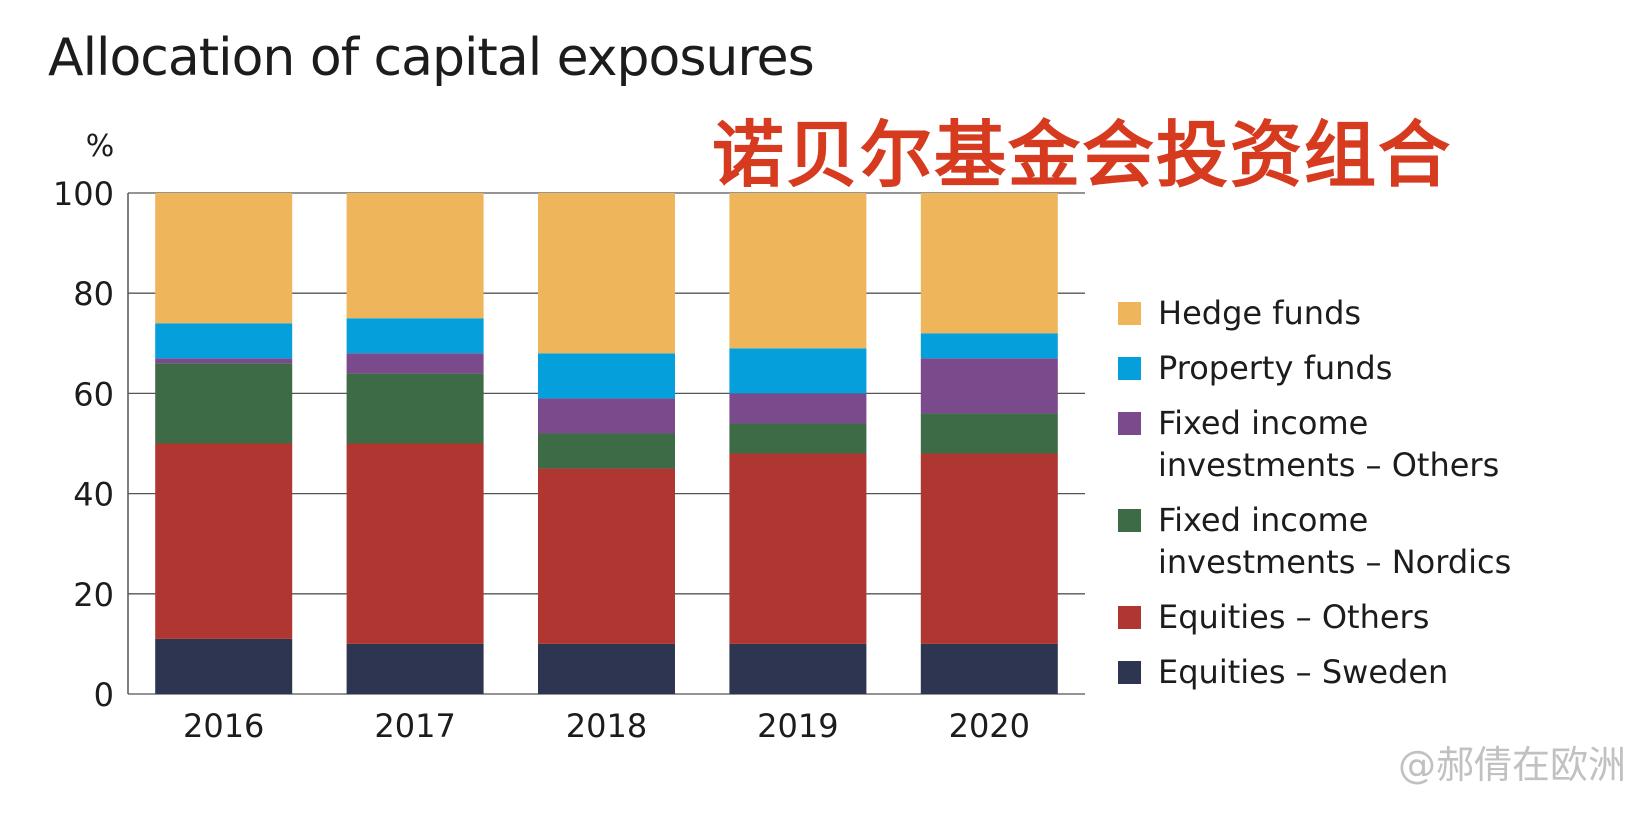 The height and width of the screenshot is (823, 1640). Describe the element at coordinates (83, 194) in the screenshot. I see `y-tick-label: 100` at that location.